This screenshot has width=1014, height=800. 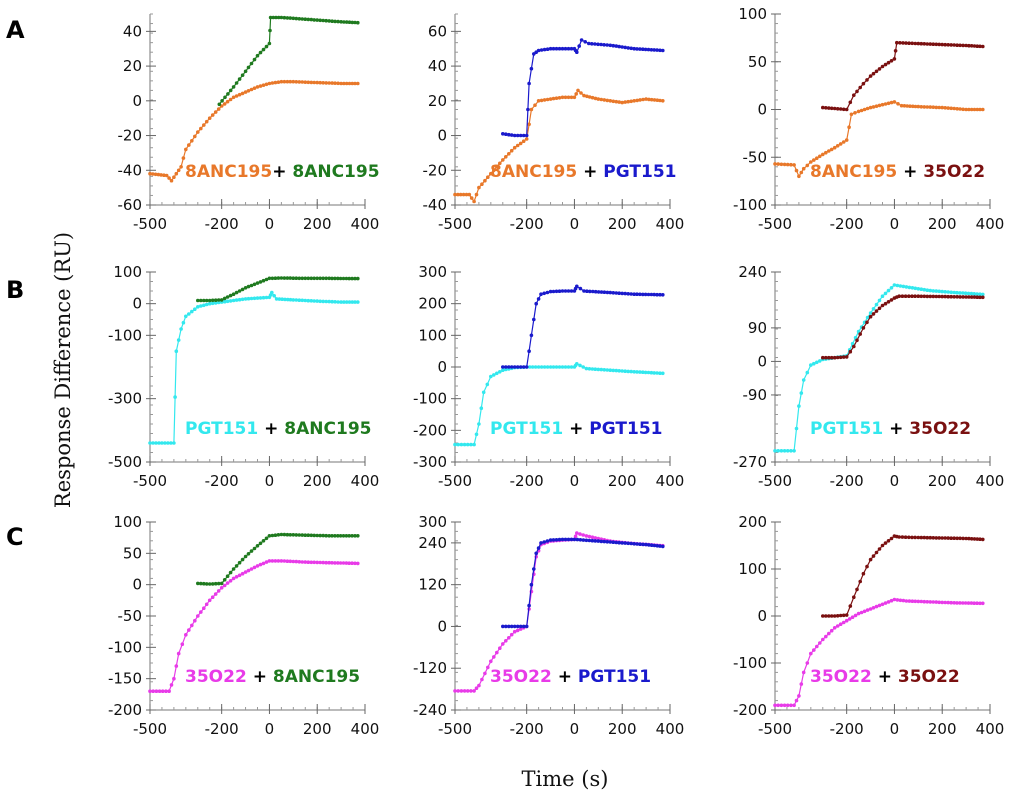 I want to click on legend-entry: PGT151, so click(x=846, y=429).